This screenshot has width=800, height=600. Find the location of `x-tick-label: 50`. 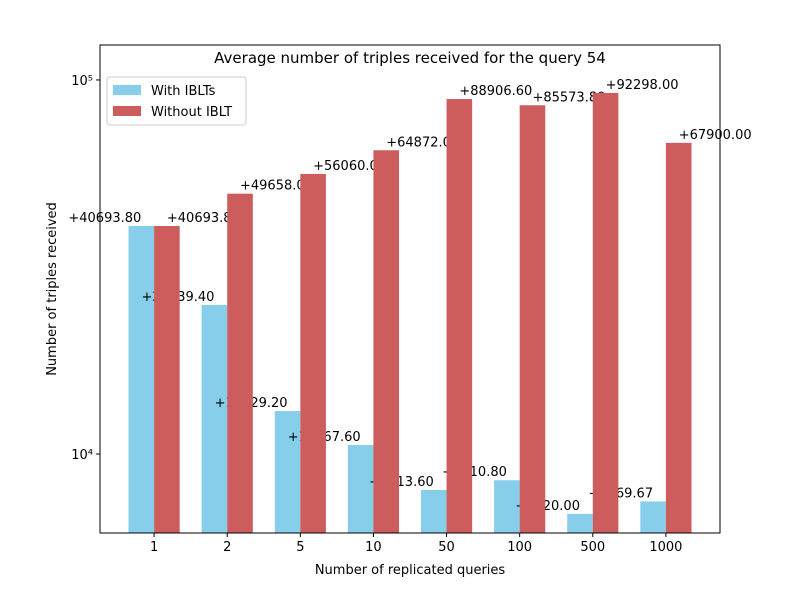

x-tick-label: 50 is located at coordinates (446, 547).